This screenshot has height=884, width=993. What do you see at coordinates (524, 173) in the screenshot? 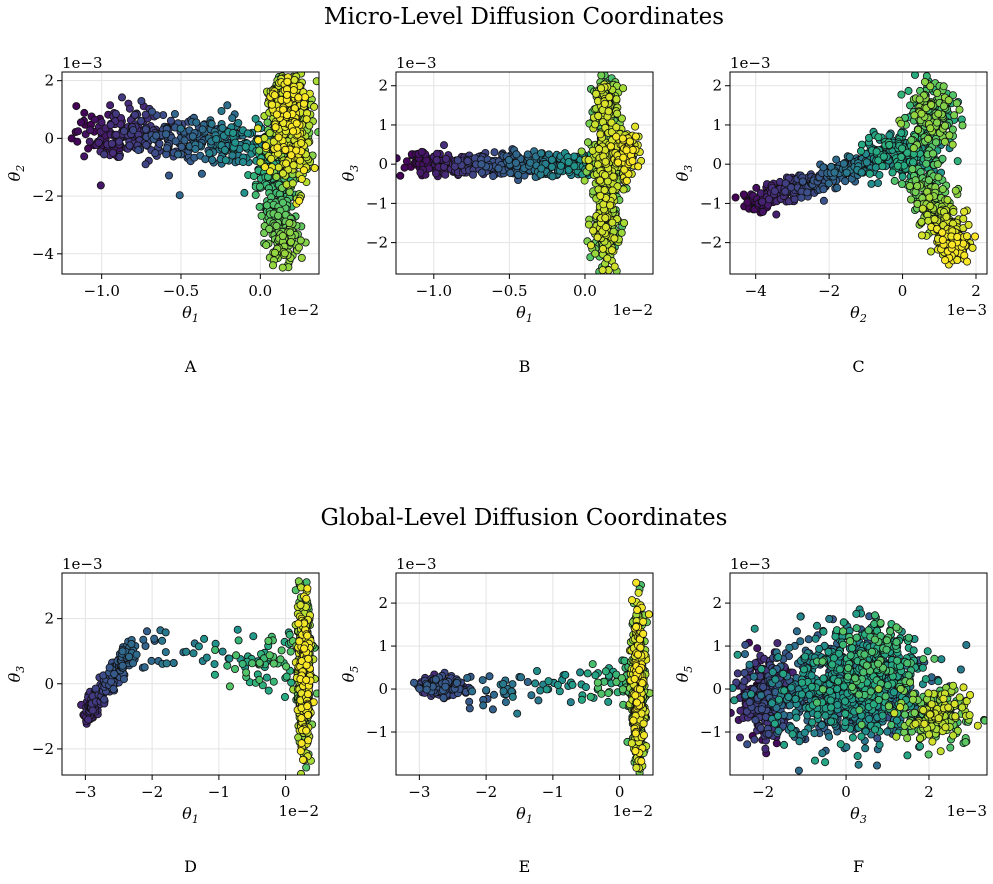
I see `plot-frame` at bounding box center [524, 173].